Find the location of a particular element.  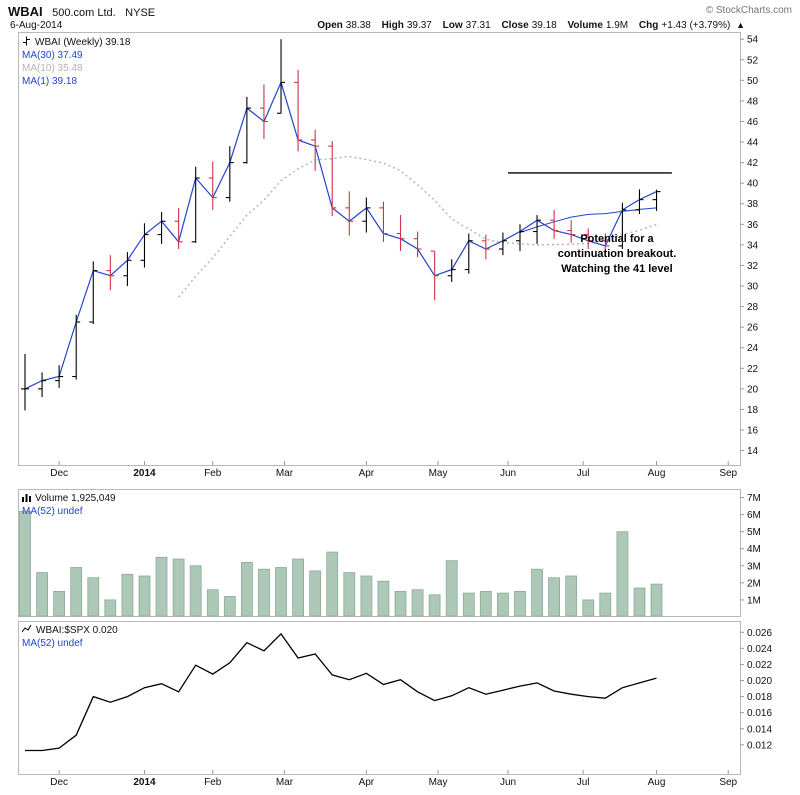

y-axis-label: 34 is located at coordinates (753, 245).